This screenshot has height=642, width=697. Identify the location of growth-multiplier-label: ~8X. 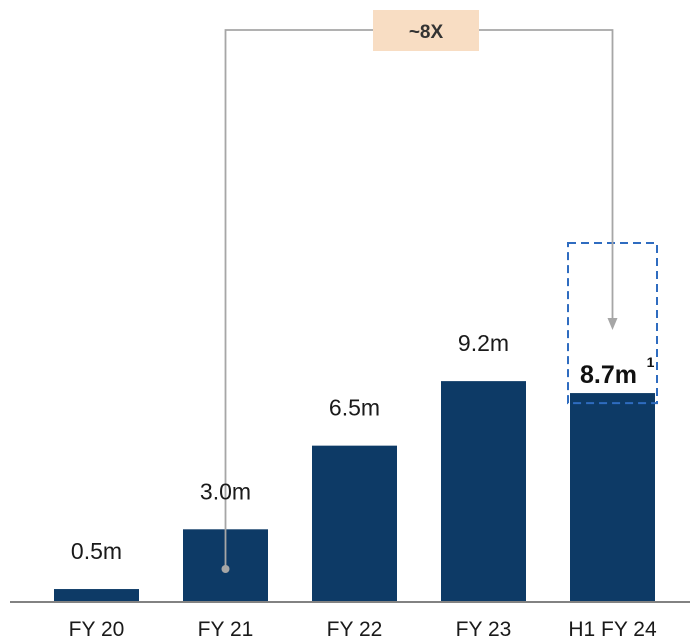
(426, 32).